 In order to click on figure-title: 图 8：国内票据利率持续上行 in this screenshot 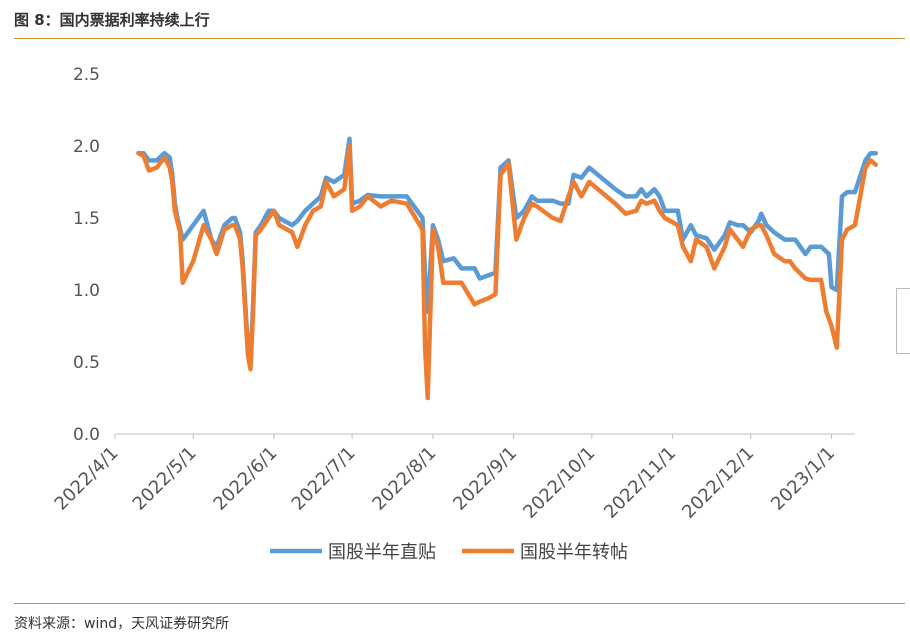, I will do `click(112, 20)`.